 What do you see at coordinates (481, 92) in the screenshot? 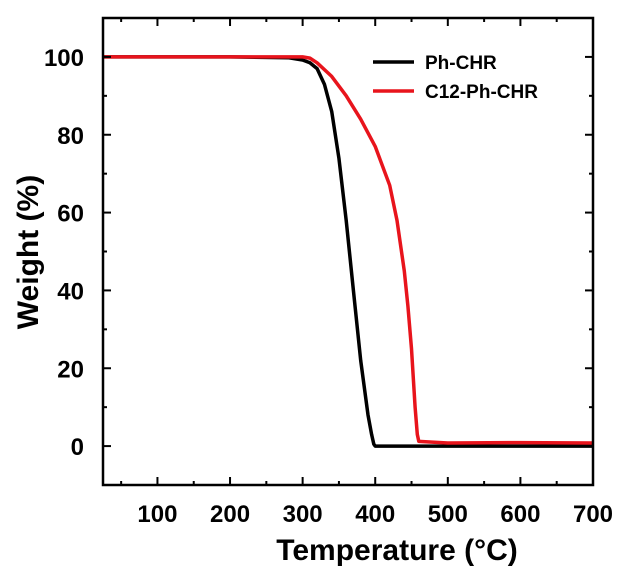
I see `legend-label-c12-ph-chr: C12-Ph-CHR` at bounding box center [481, 92].